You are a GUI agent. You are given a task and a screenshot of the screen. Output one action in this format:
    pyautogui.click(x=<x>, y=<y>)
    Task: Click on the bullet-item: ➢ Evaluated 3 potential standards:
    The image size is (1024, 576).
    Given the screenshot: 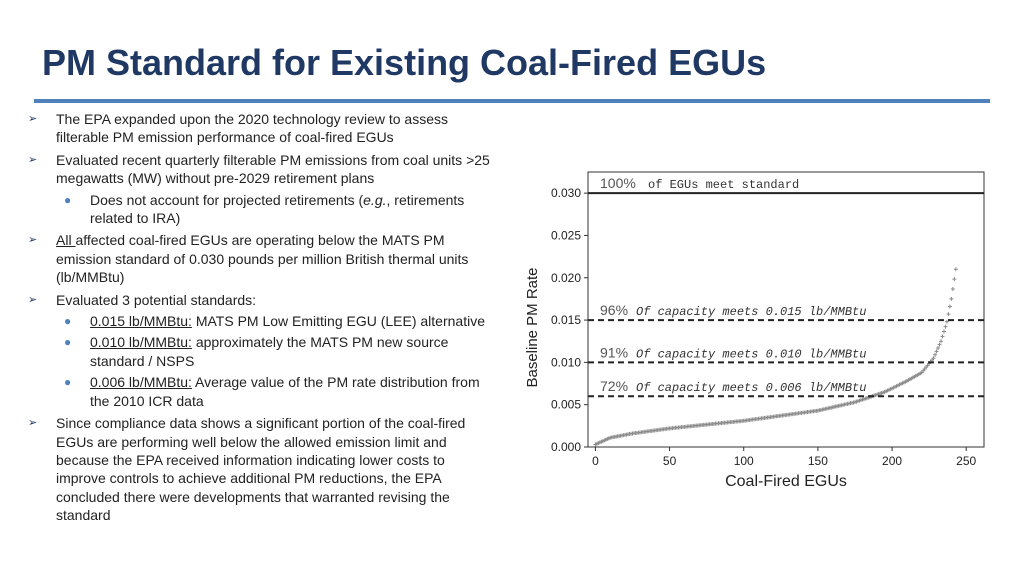 What is the action you would take?
    pyautogui.click(x=263, y=300)
    